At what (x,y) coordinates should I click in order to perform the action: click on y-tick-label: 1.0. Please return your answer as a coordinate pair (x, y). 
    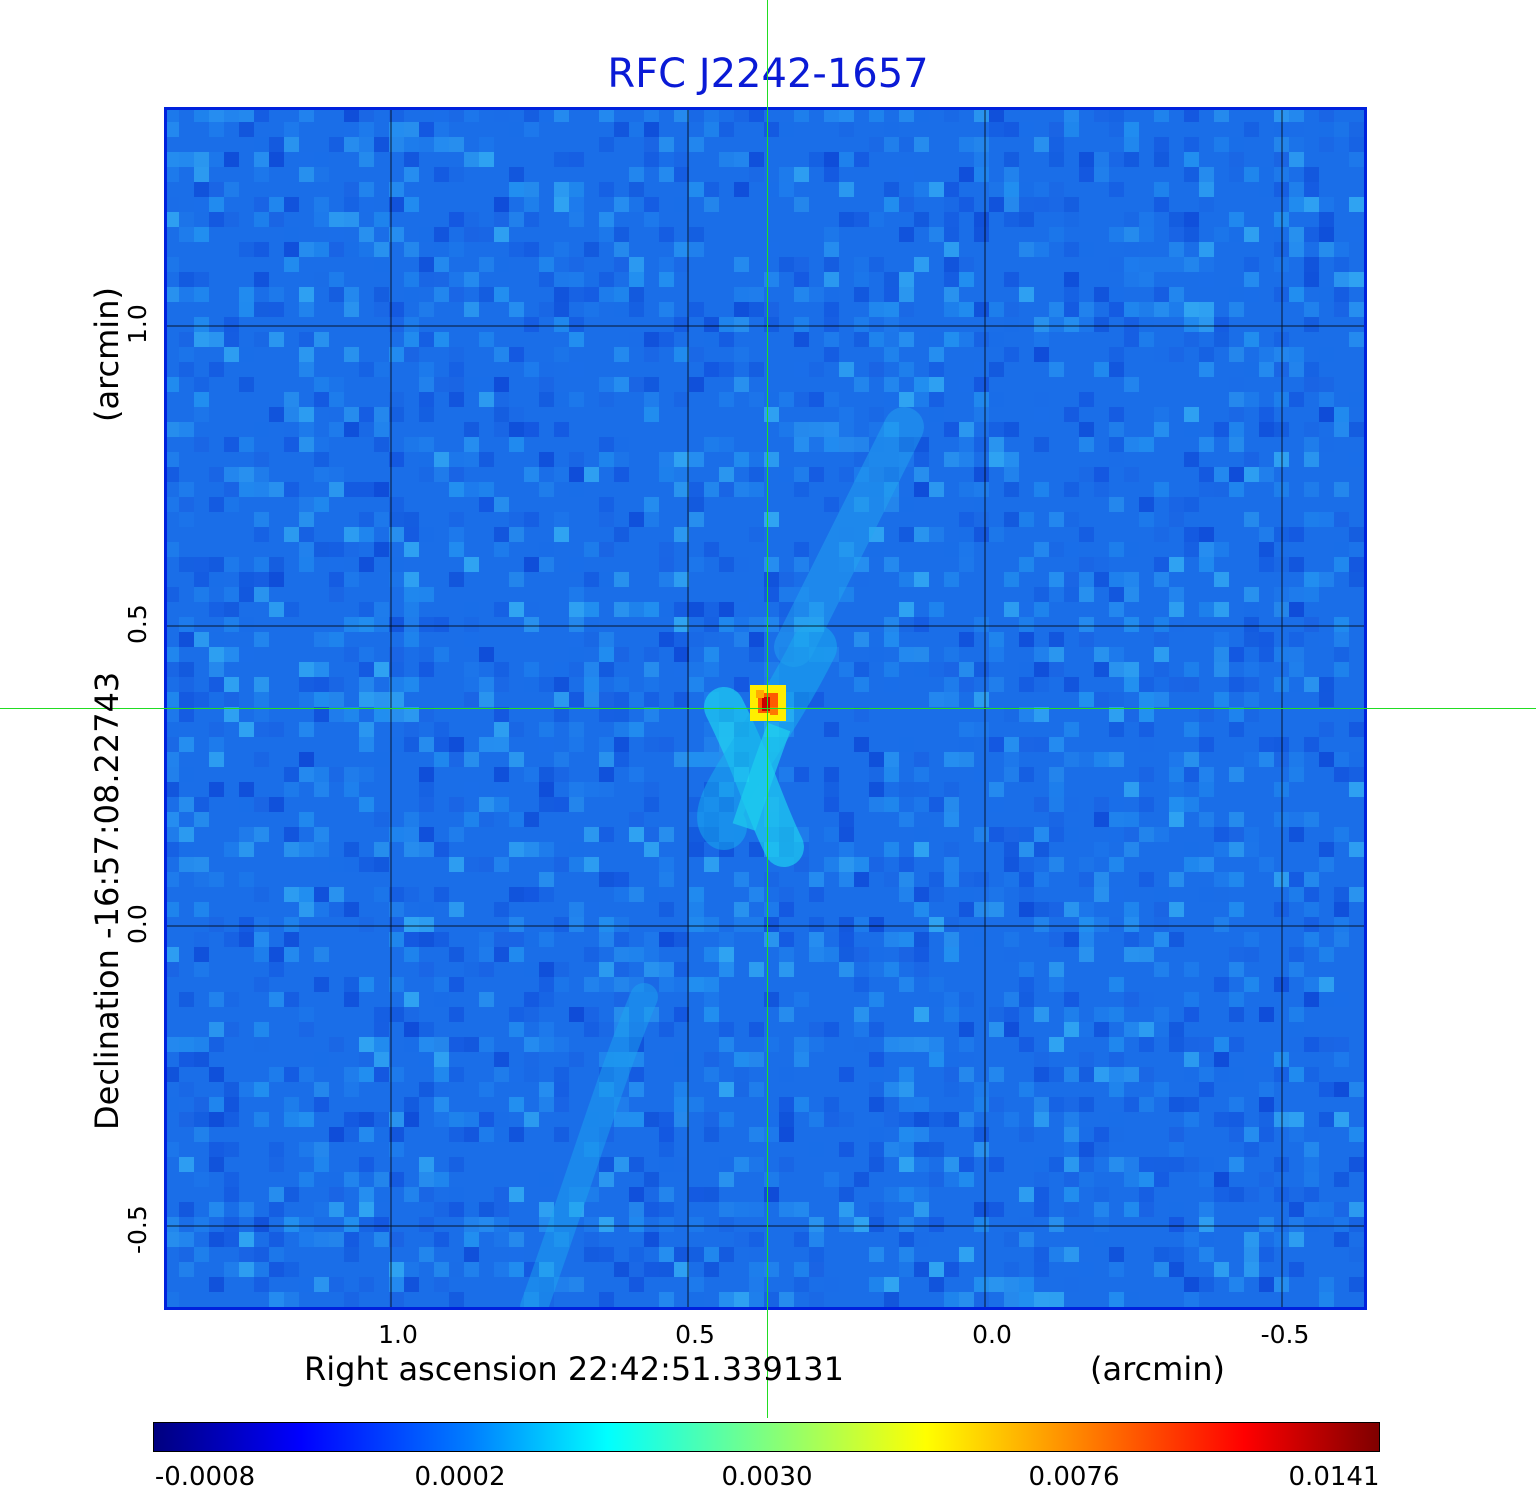
    Looking at the image, I should click on (137, 324).